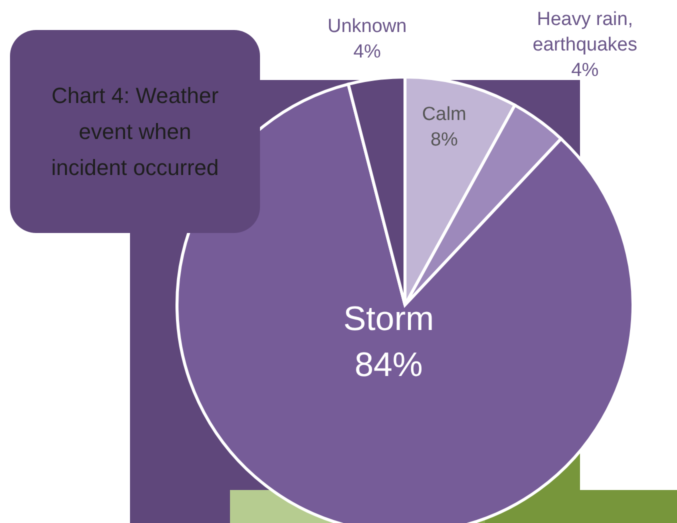 Image resolution: width=677 pixels, height=523 pixels. What do you see at coordinates (444, 114) in the screenshot?
I see `slice-label: Calm` at bounding box center [444, 114].